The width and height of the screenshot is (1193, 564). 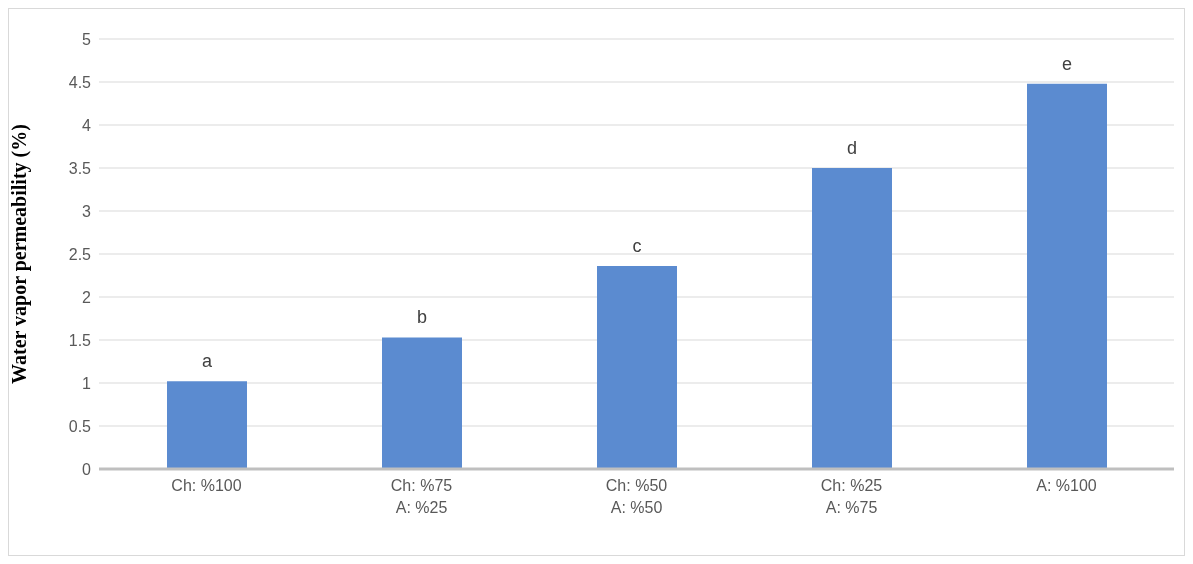 What do you see at coordinates (80, 254) in the screenshot?
I see `y-tick-label: 2.5` at bounding box center [80, 254].